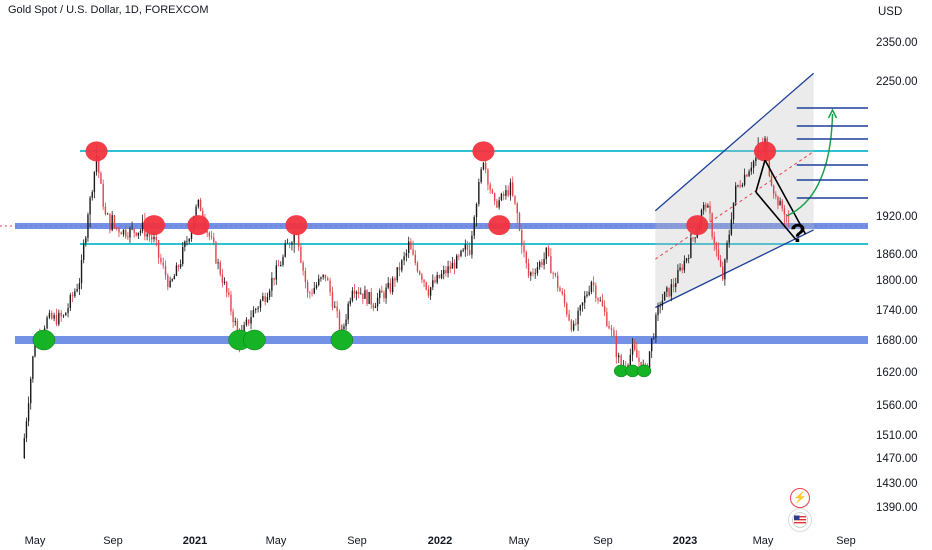 The image size is (932, 550). What do you see at coordinates (897, 311) in the screenshot?
I see `y-tick-label: 1740.00` at bounding box center [897, 311].